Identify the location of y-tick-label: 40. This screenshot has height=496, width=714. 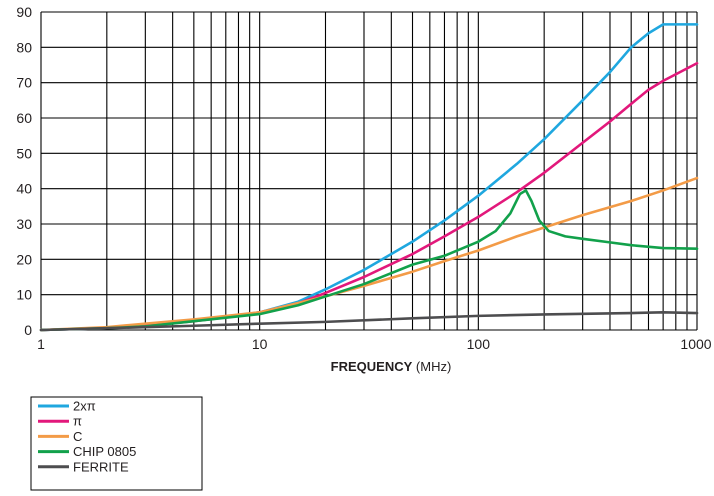
(24, 189).